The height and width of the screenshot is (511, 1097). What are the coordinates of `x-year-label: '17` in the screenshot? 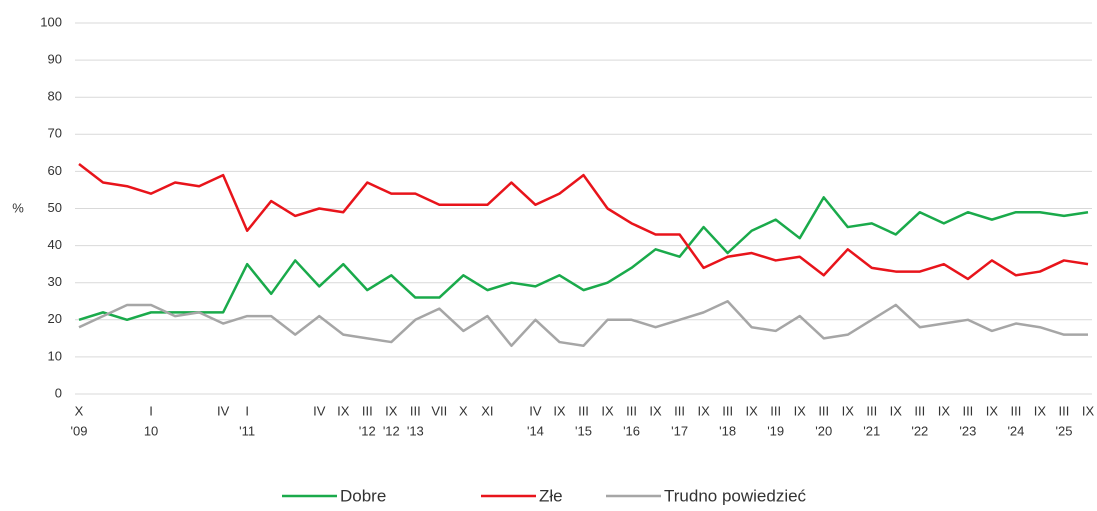 It's located at (679, 430).